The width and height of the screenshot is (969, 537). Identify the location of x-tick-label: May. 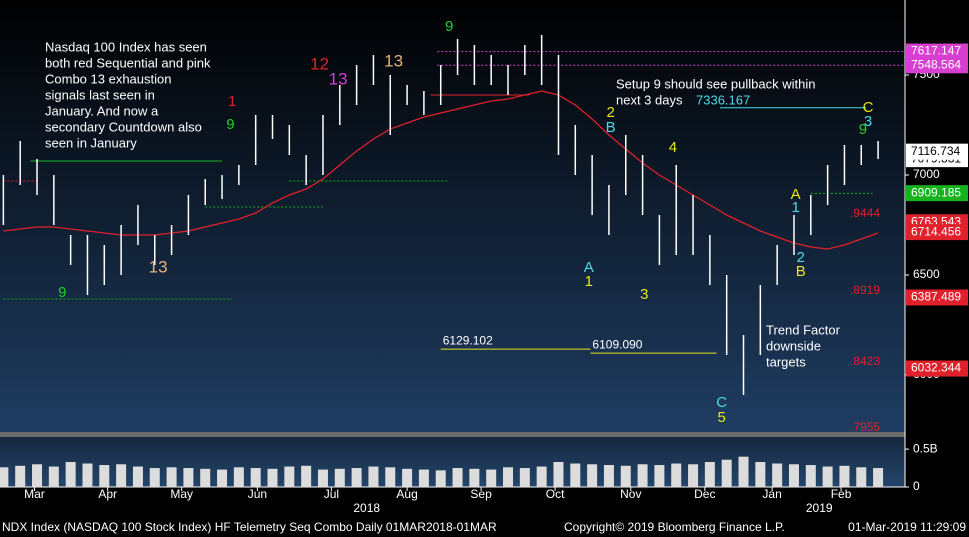
(181, 494).